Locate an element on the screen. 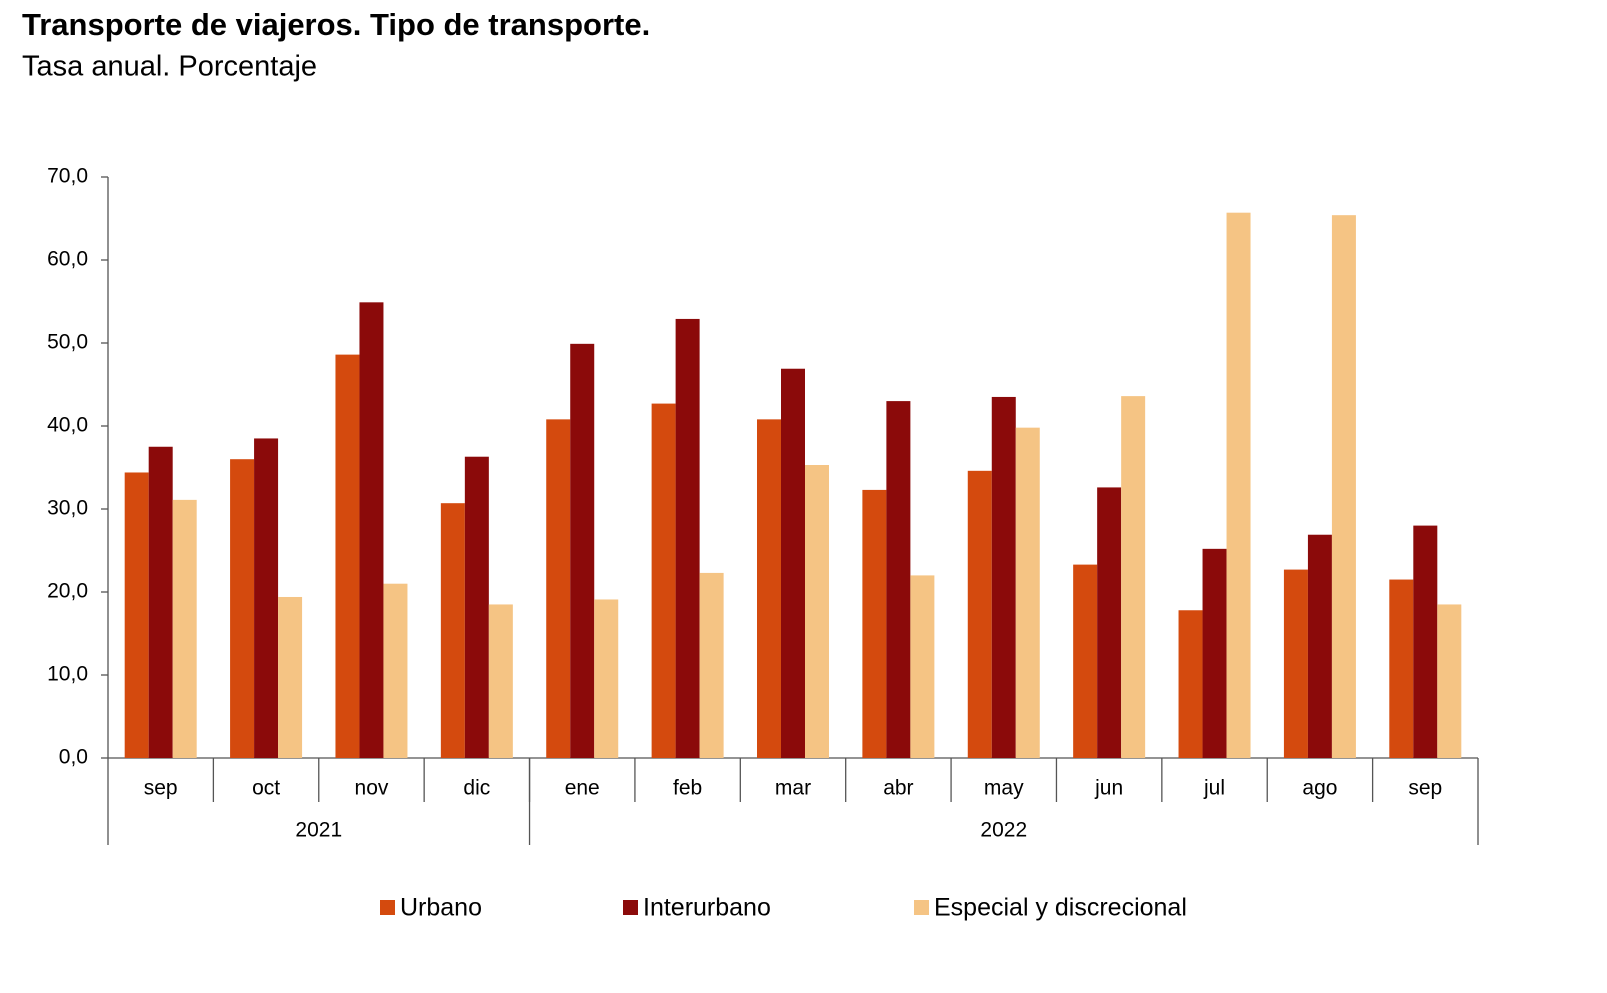 This screenshot has height=993, width=1607. group-label: 2021 is located at coordinates (318, 830).